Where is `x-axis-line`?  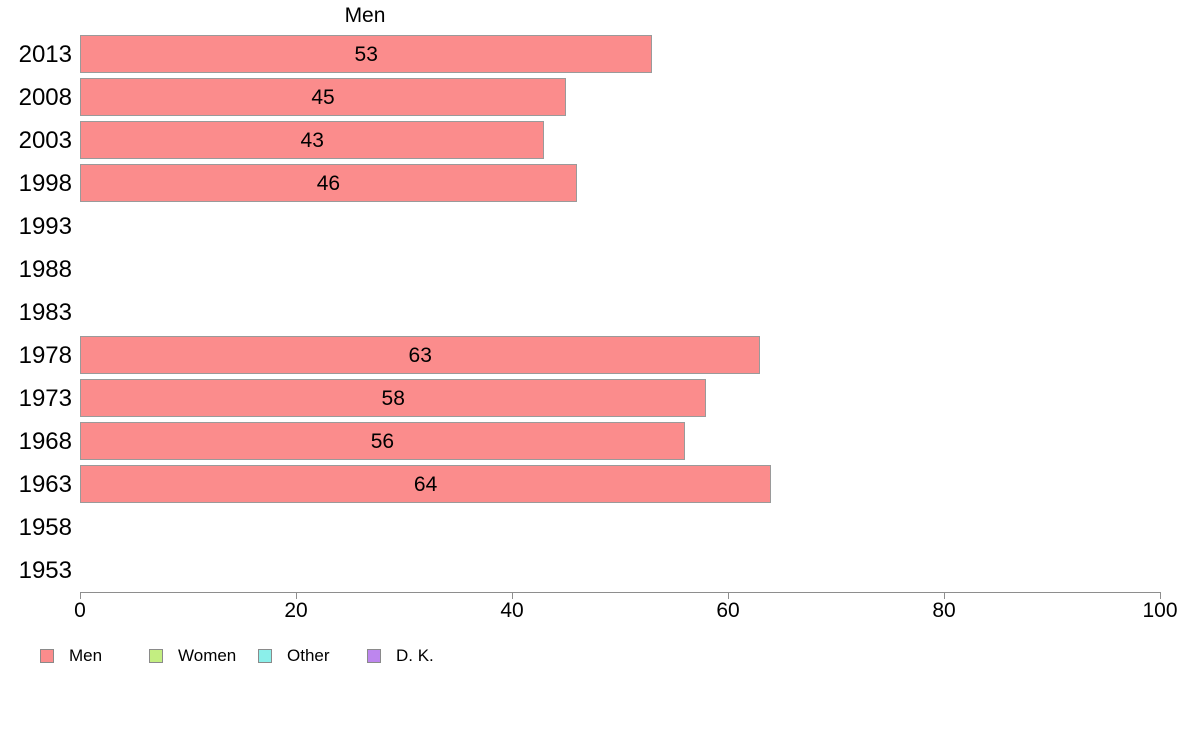
x-axis-line is located at coordinates (620, 592).